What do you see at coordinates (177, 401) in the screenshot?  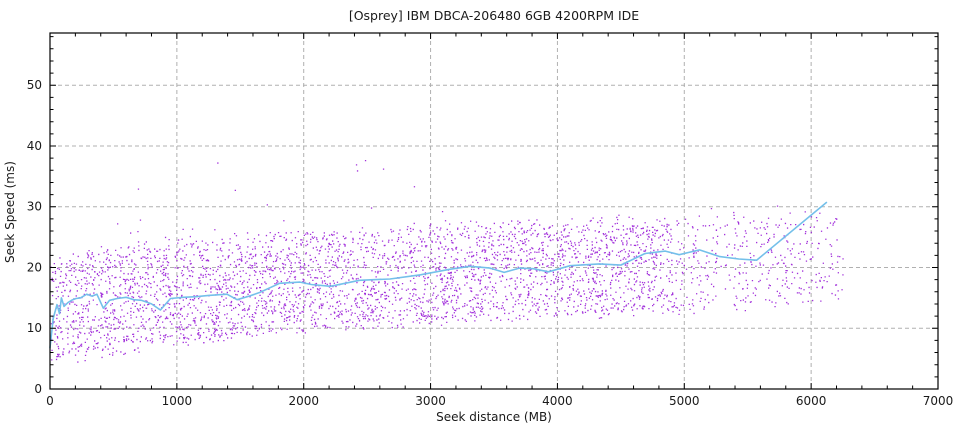 I see `x-tick-label: 1000` at bounding box center [177, 401].